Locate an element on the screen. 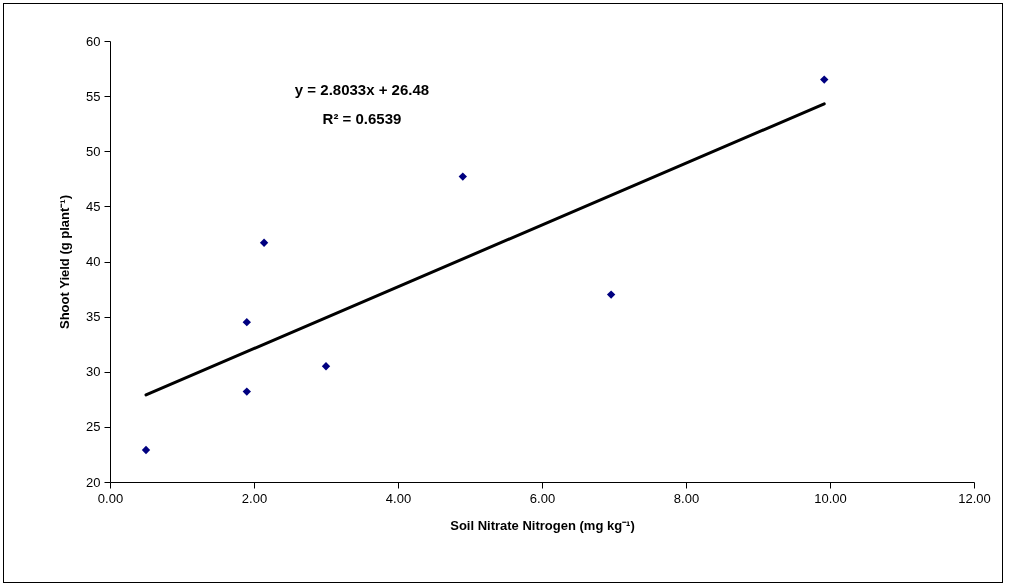 The width and height of the screenshot is (1012, 588). x-tick-label: 10.00 is located at coordinates (830, 498).